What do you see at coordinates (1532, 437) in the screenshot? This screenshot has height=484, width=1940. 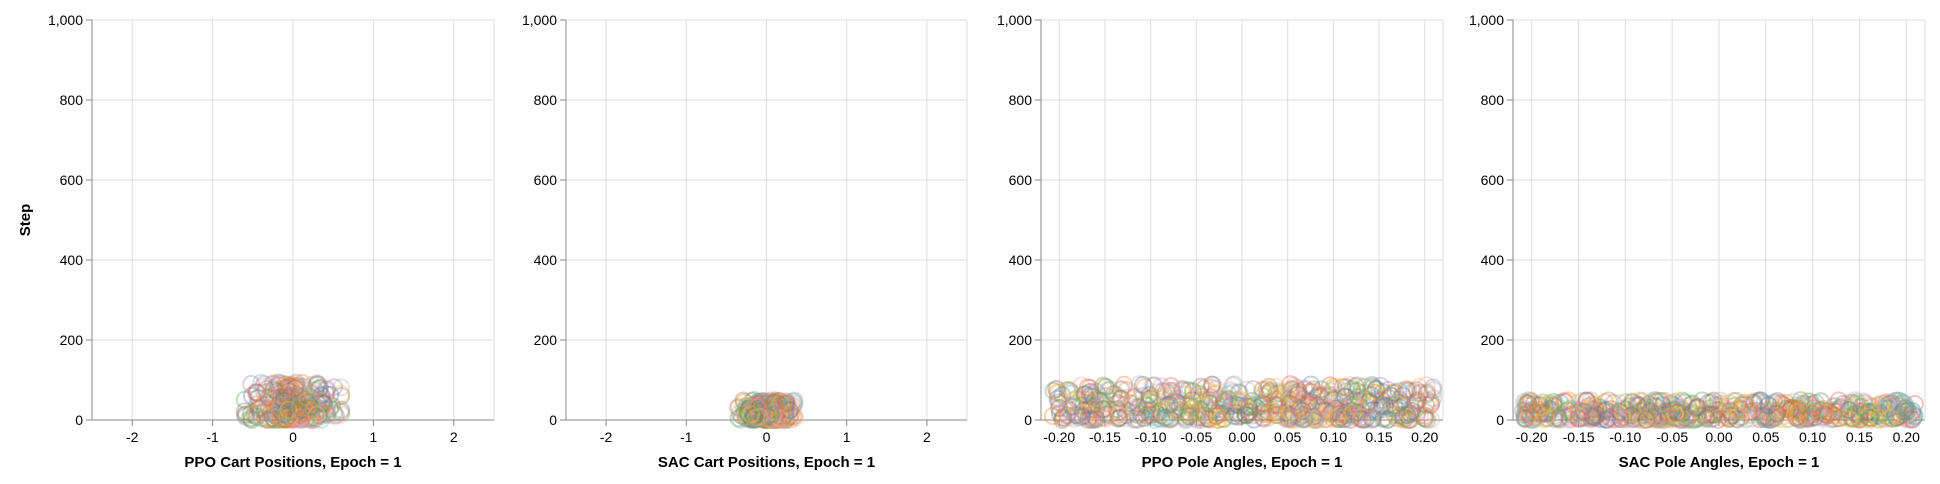 I see `x-tick-label: -0.20` at bounding box center [1532, 437].